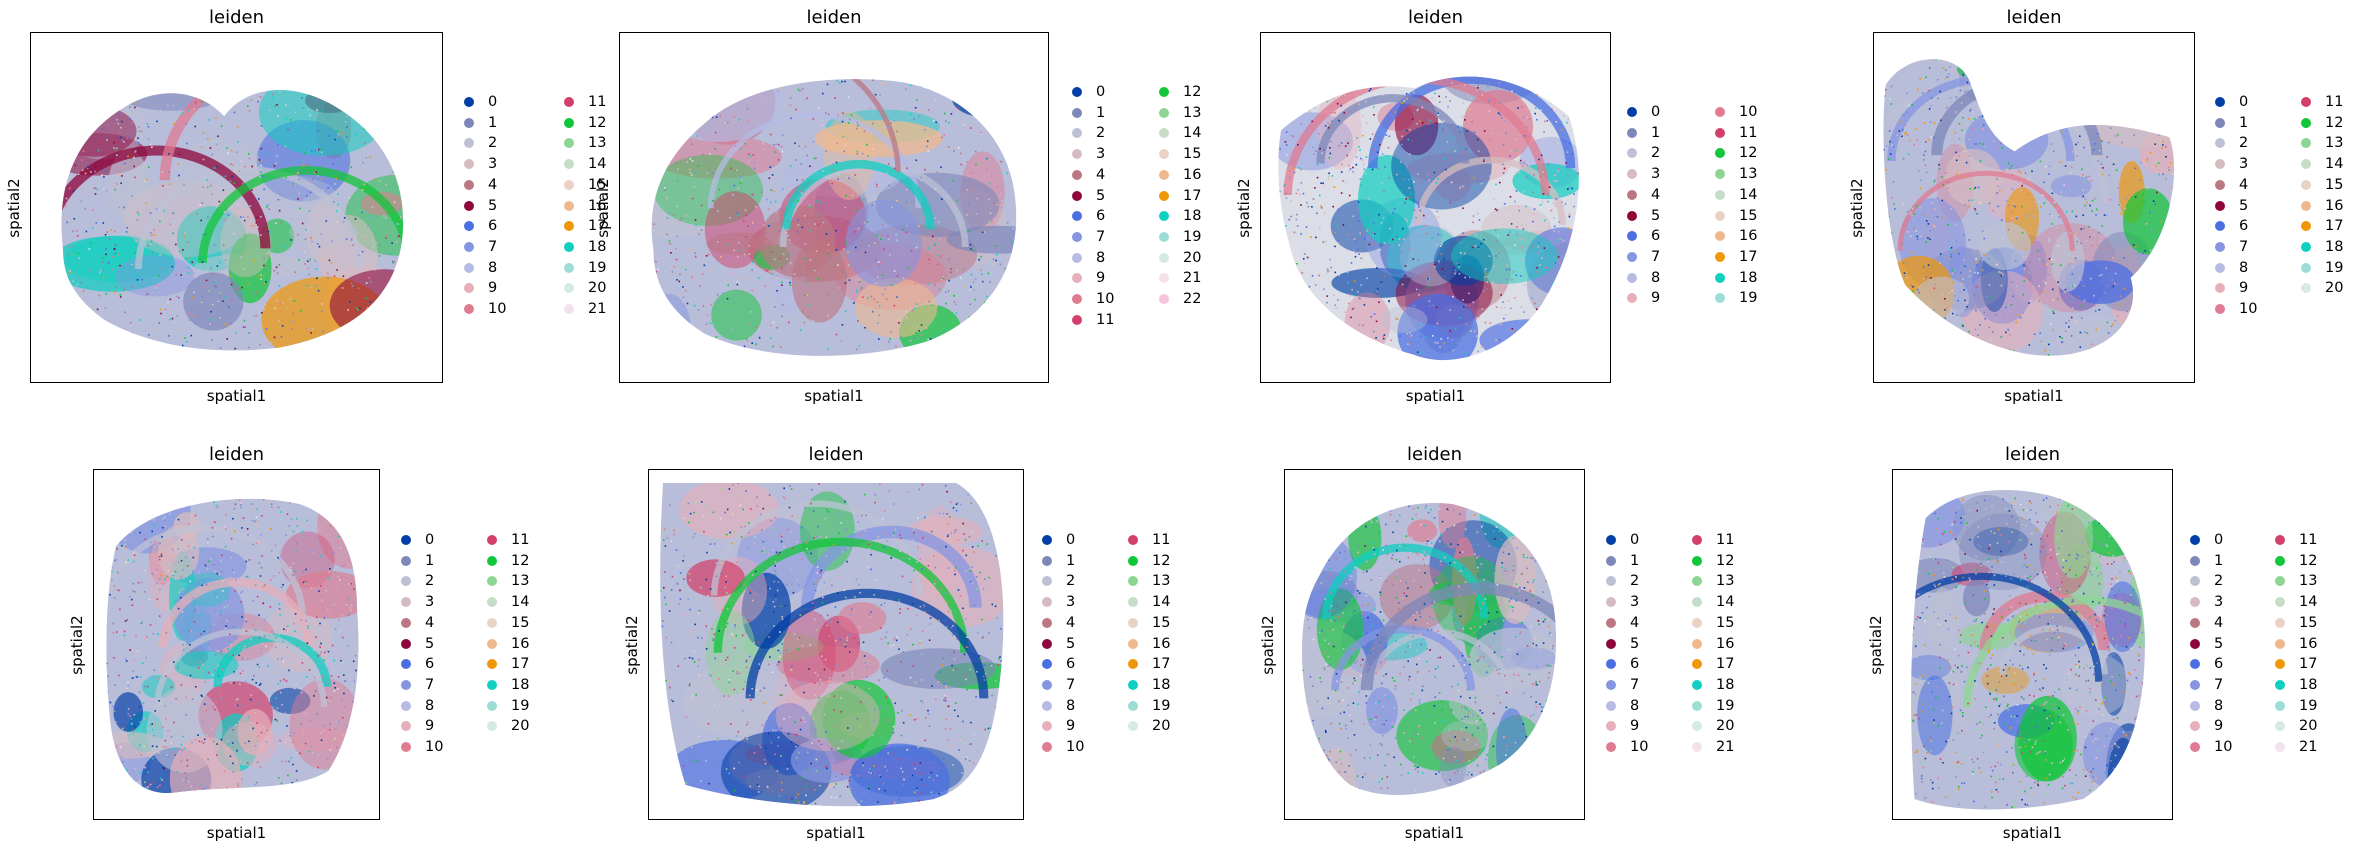 The height and width of the screenshot is (849, 2362). Describe the element at coordinates (1736, 216) in the screenshot. I see `legend-item: 15` at that location.